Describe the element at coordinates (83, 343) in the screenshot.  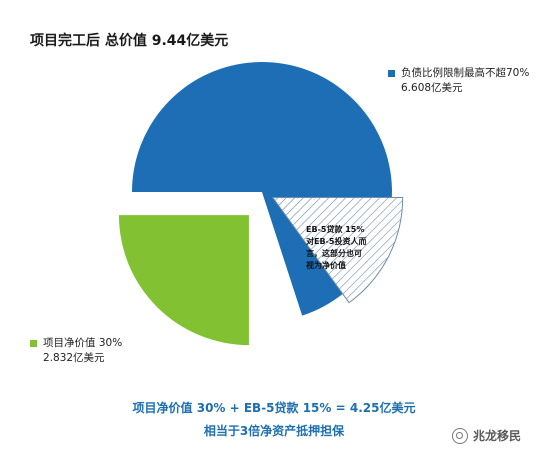
I see `legend-equity-label: 项目净价值 30%` at that location.